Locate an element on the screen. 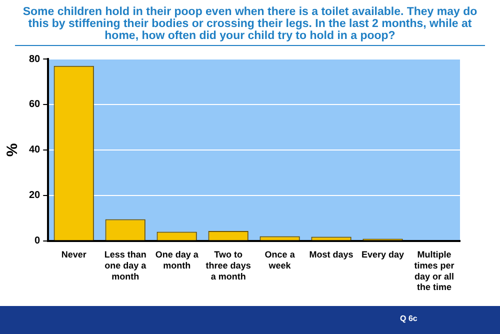 The image size is (500, 334). x-tick-label: Every day is located at coordinates (383, 255).